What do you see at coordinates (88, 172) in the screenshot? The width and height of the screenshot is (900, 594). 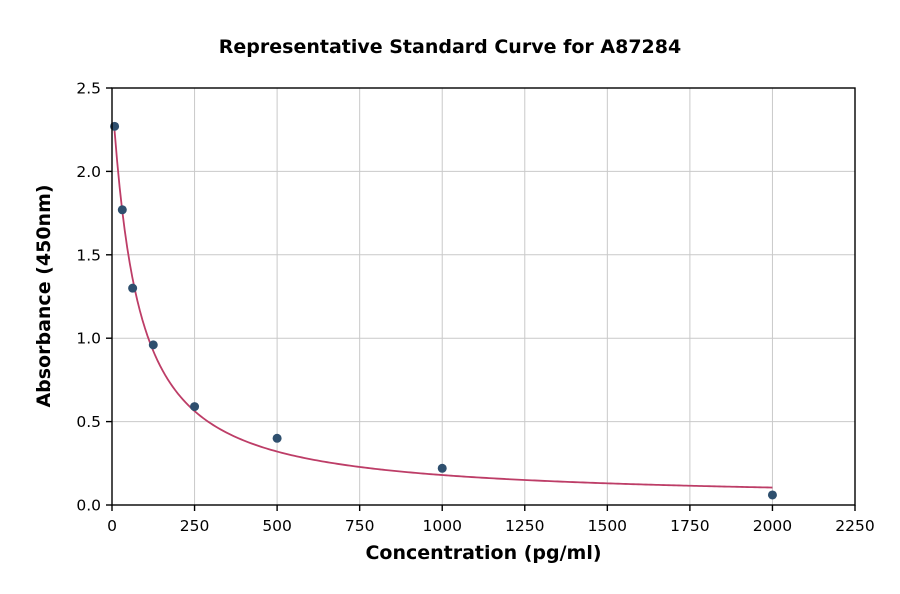 I see `y-tick-label: 2.0` at bounding box center [88, 172].